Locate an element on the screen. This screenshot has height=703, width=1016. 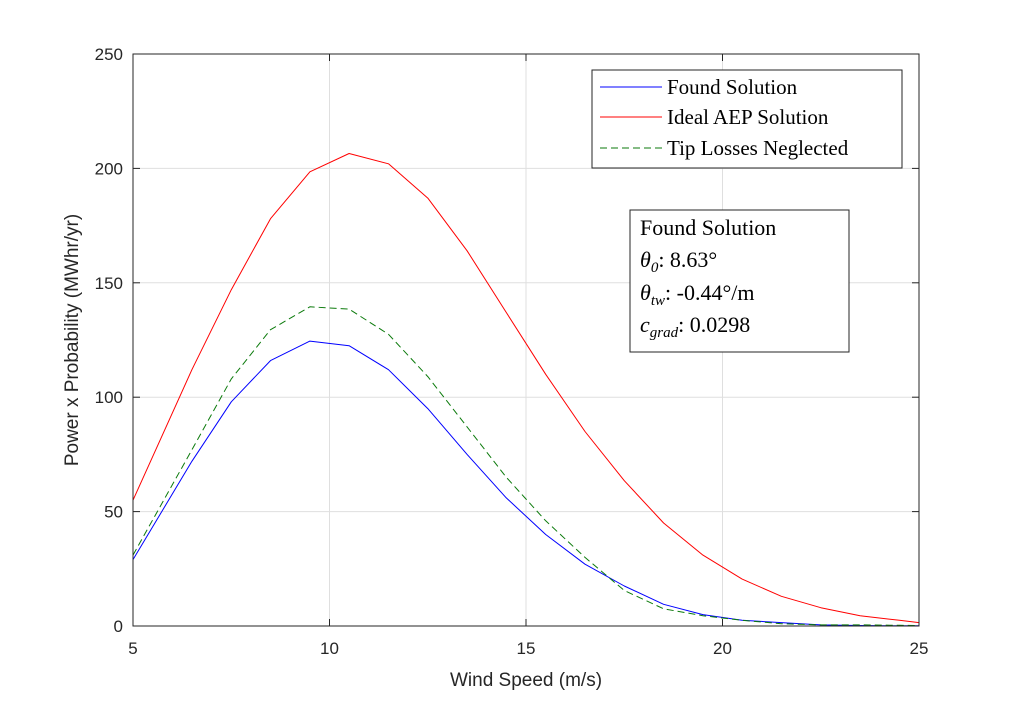
legend-label-tip-losses: Tip Losses Neglected is located at coordinates (758, 148).